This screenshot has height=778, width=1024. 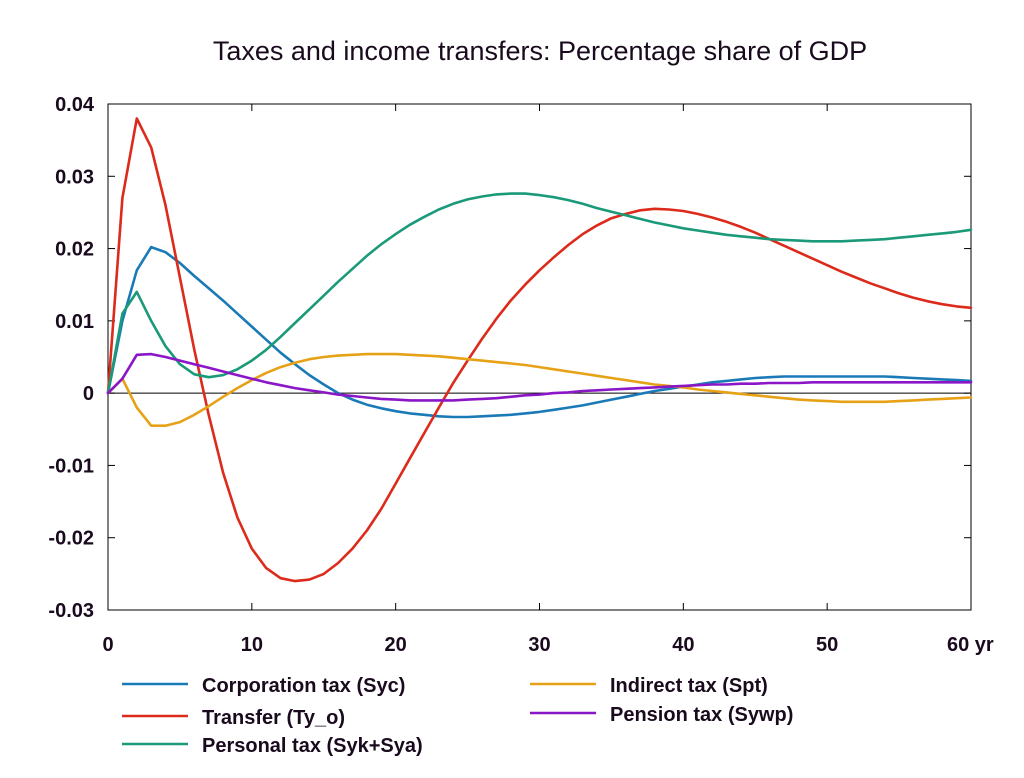 I want to click on y-tick-label: 0.01, so click(x=74, y=322).